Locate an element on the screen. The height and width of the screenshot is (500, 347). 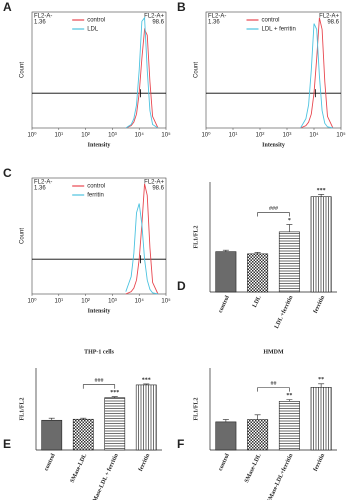
legend-label: LDL is located at coordinates (93, 30).